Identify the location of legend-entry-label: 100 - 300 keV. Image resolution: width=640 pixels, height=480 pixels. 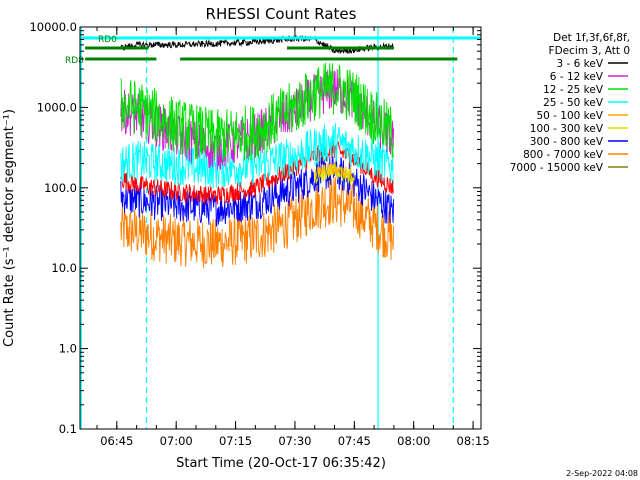
(567, 129).